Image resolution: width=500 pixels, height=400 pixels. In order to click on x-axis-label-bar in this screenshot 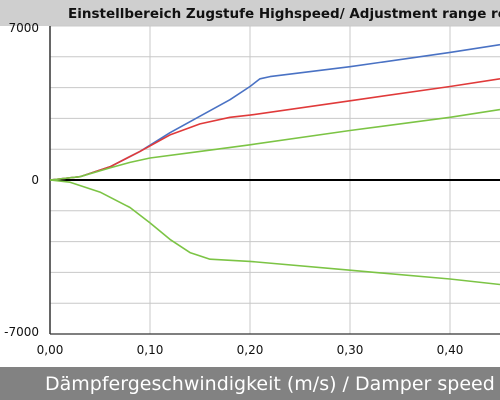, I will do `click(250, 383)`.